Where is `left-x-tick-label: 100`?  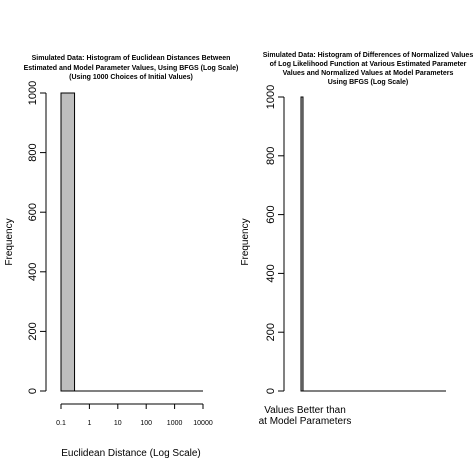 left-x-tick-label: 100 is located at coordinates (146, 423).